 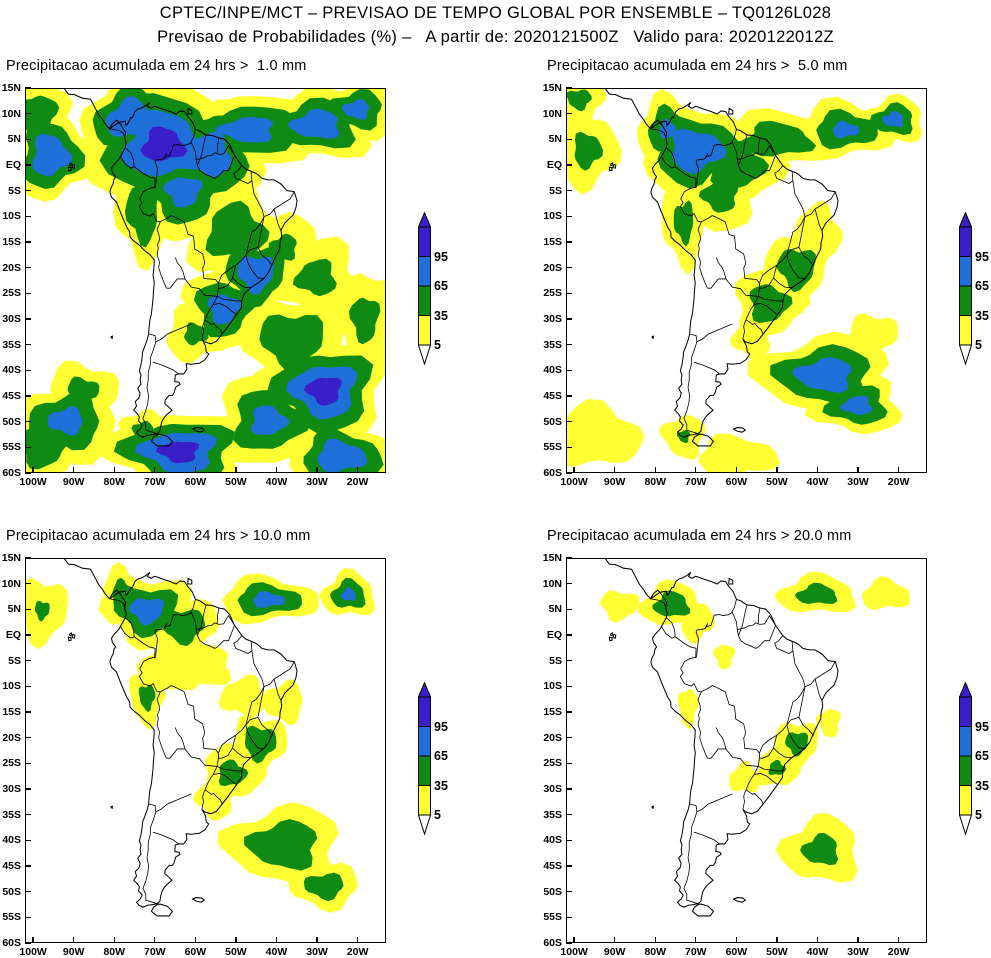 I want to click on x-axis-tick-label: 50W, so click(x=236, y=482).